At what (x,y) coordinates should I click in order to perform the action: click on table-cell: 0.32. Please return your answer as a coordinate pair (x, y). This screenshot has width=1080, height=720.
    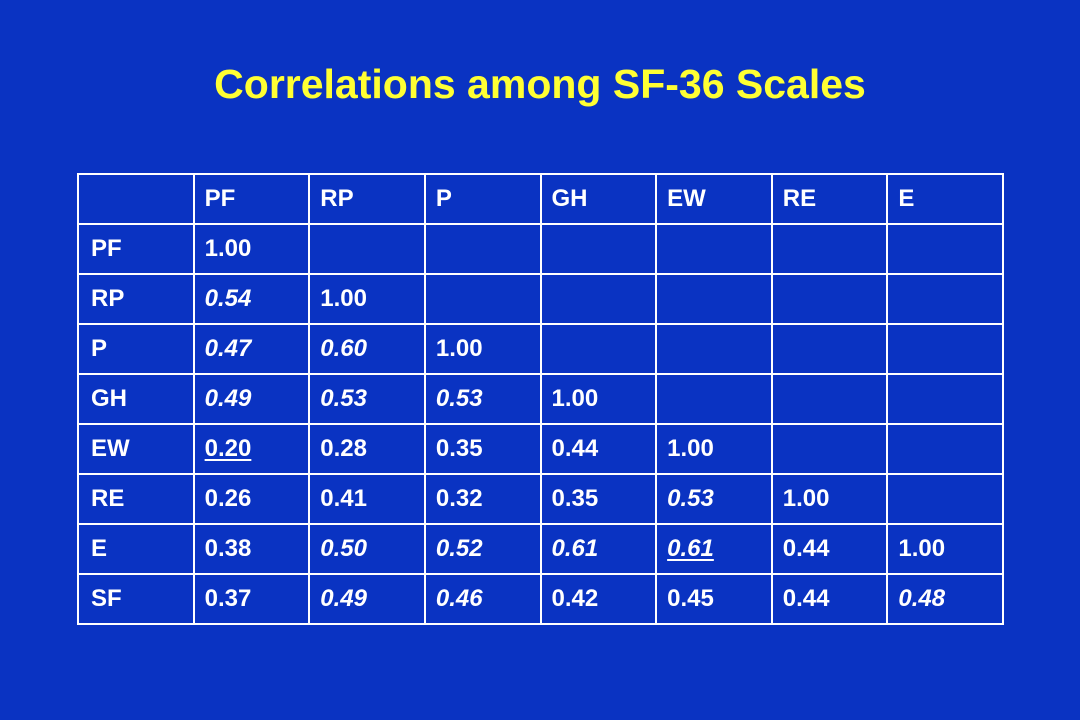
    Looking at the image, I should click on (482, 499).